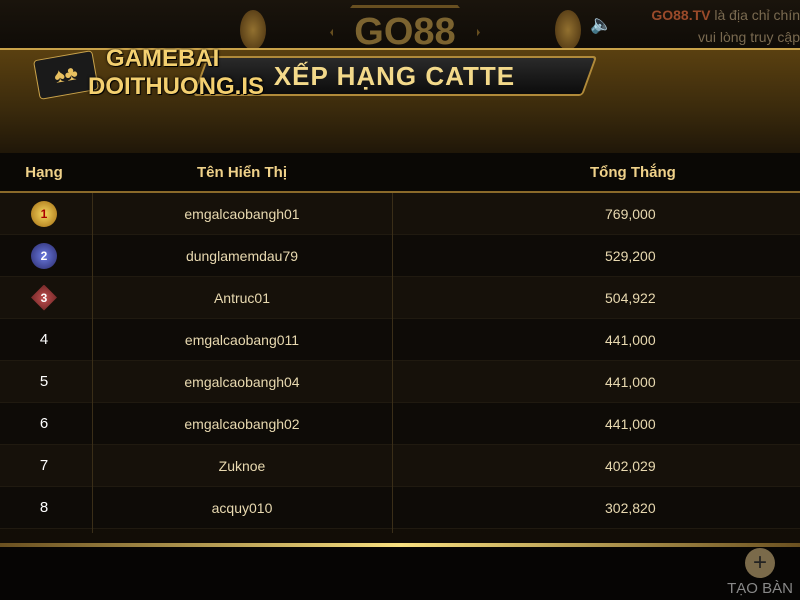 The width and height of the screenshot is (800, 600). Describe the element at coordinates (44, 381) in the screenshot. I see `rank-cell: 5` at that location.